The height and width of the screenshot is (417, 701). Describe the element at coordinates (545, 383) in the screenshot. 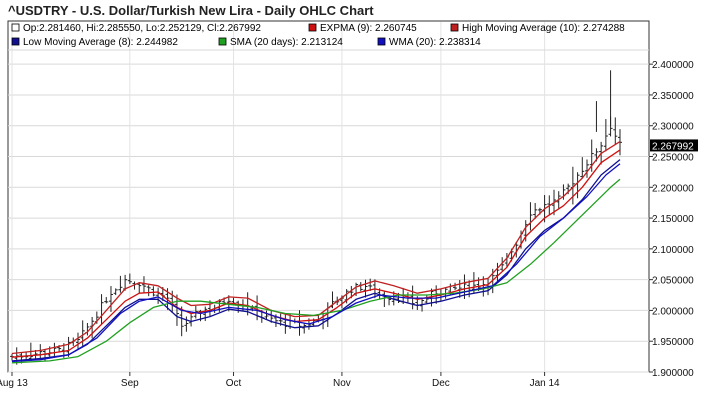

I see `x-tick-label: Jan 14` at that location.